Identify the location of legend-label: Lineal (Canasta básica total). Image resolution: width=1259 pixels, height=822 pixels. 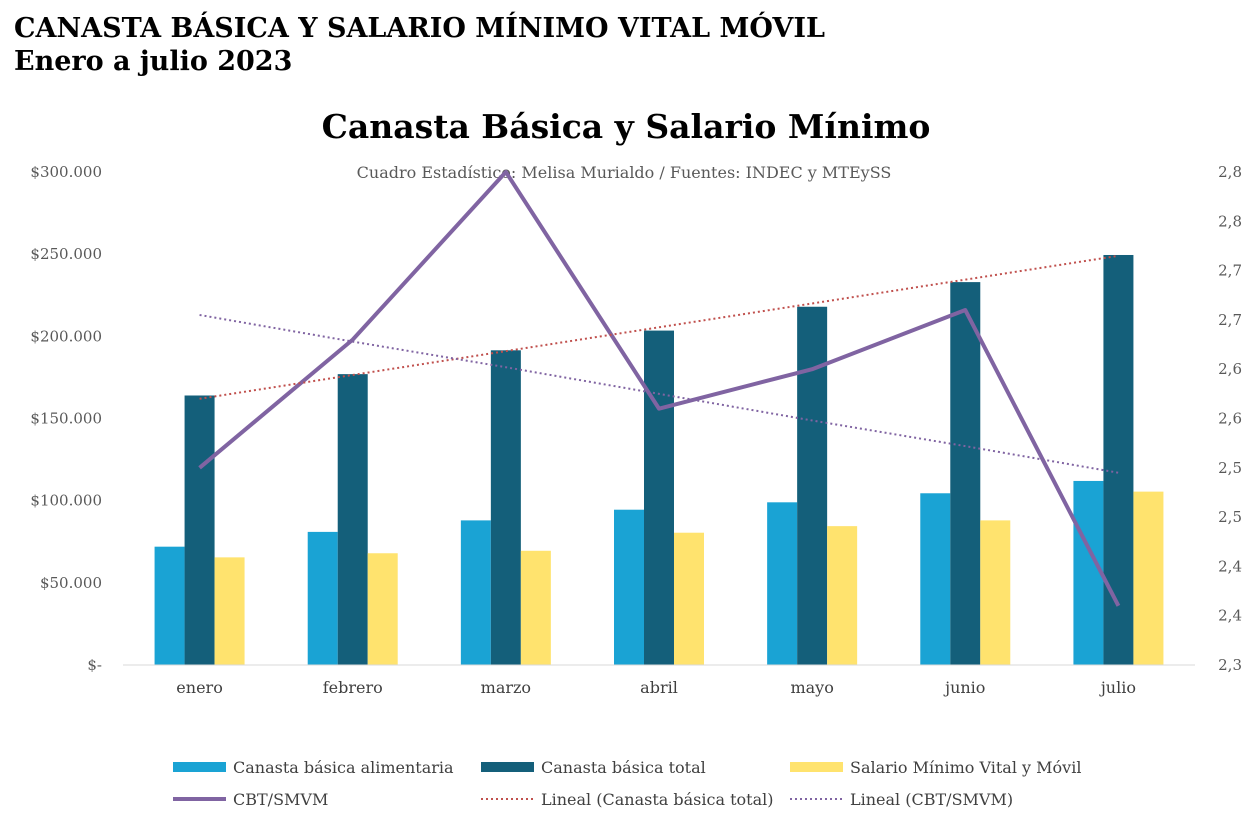
(657, 799).